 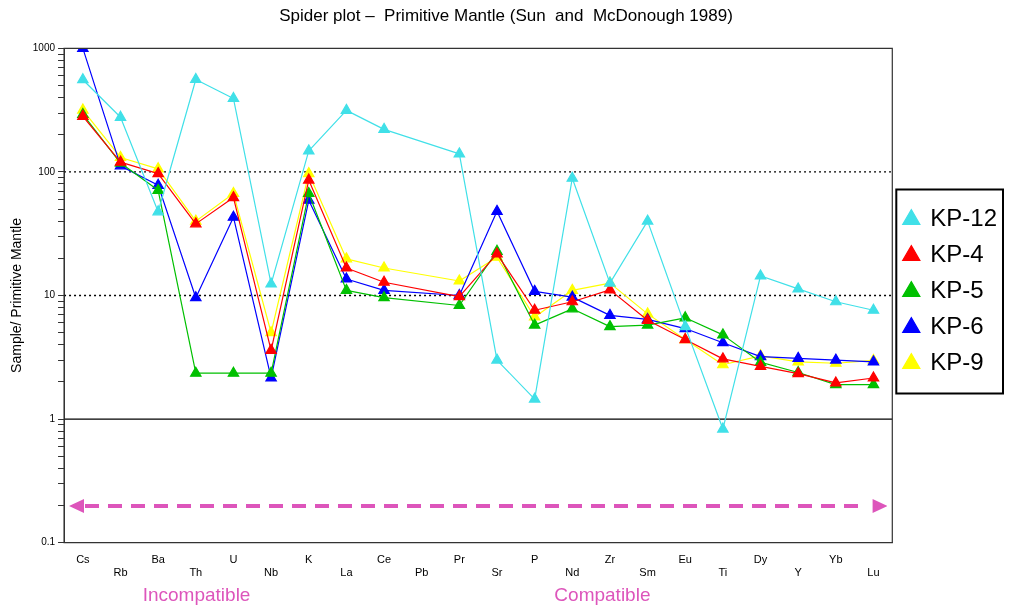 What do you see at coordinates (52, 418) in the screenshot?
I see `y-tick-label: 1` at bounding box center [52, 418].